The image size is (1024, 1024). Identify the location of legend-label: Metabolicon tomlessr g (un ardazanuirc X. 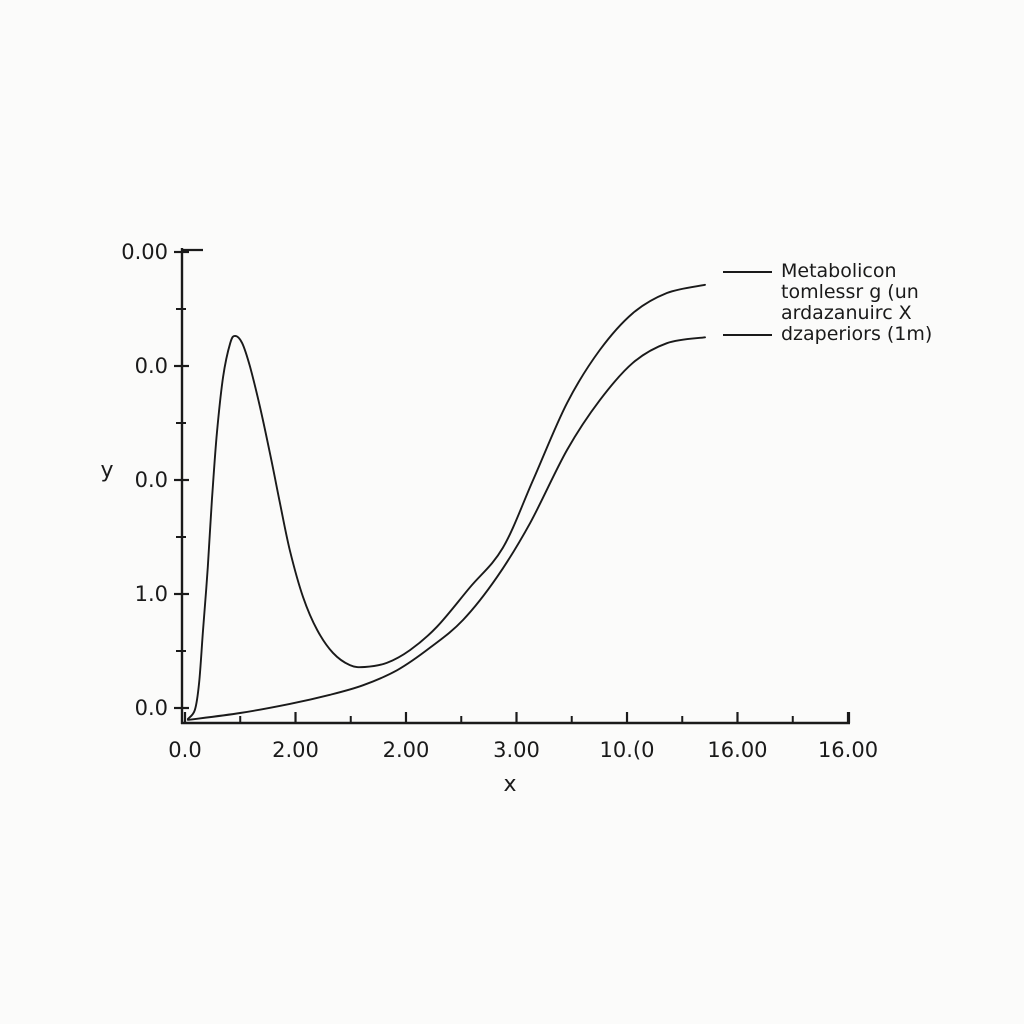
(850, 292).